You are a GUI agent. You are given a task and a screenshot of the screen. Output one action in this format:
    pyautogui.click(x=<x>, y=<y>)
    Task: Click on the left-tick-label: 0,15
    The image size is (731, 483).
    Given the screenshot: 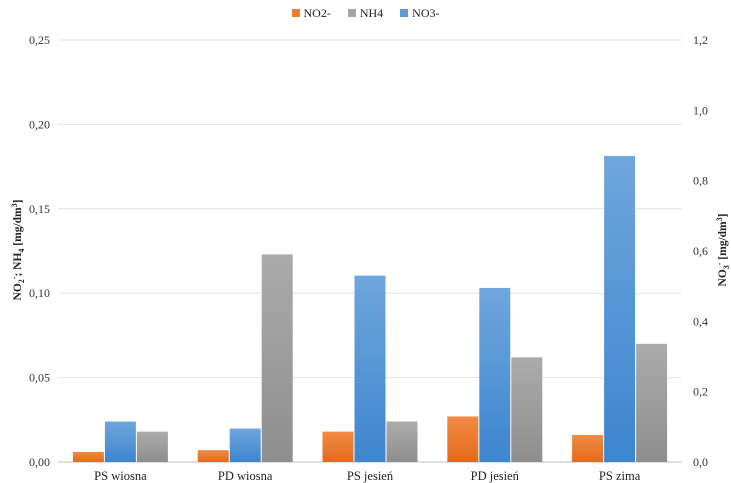 What is the action you would take?
    pyautogui.click(x=39, y=209)
    